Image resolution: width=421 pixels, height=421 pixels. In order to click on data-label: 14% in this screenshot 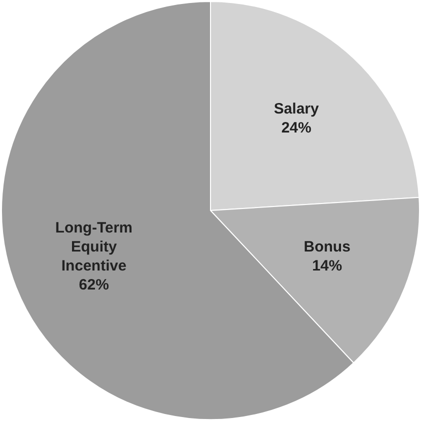, I will do `click(327, 265)`.